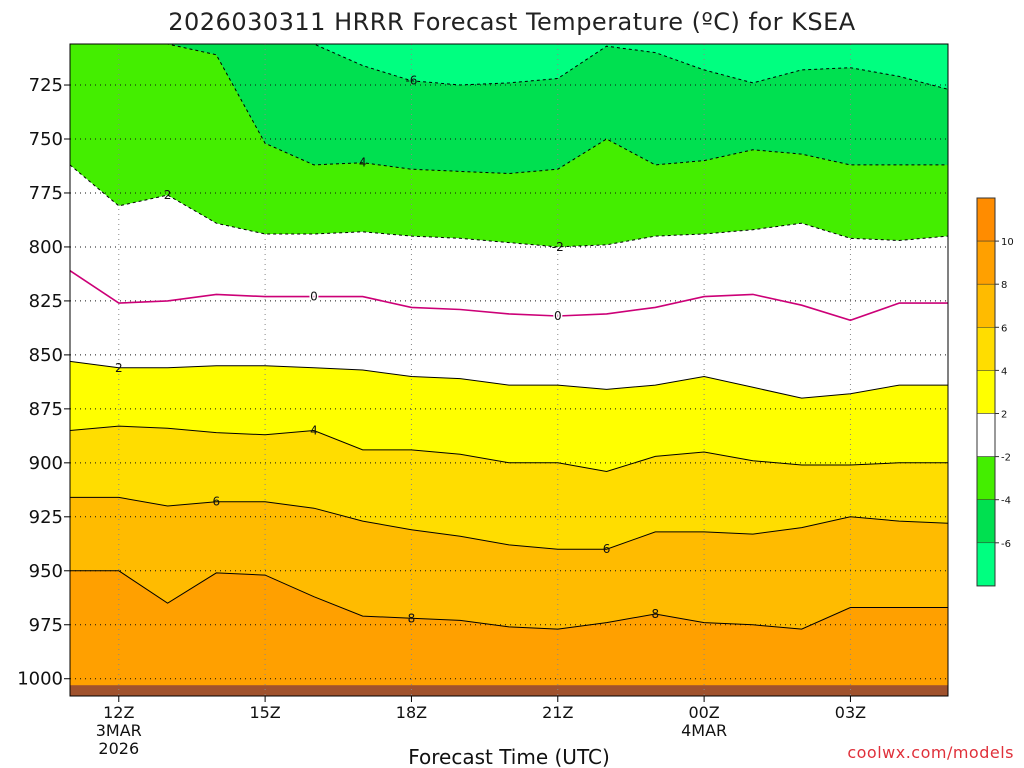 The width and height of the screenshot is (1024, 768). What do you see at coordinates (1004, 415) in the screenshot?
I see `colorbar-label: 2` at bounding box center [1004, 415].